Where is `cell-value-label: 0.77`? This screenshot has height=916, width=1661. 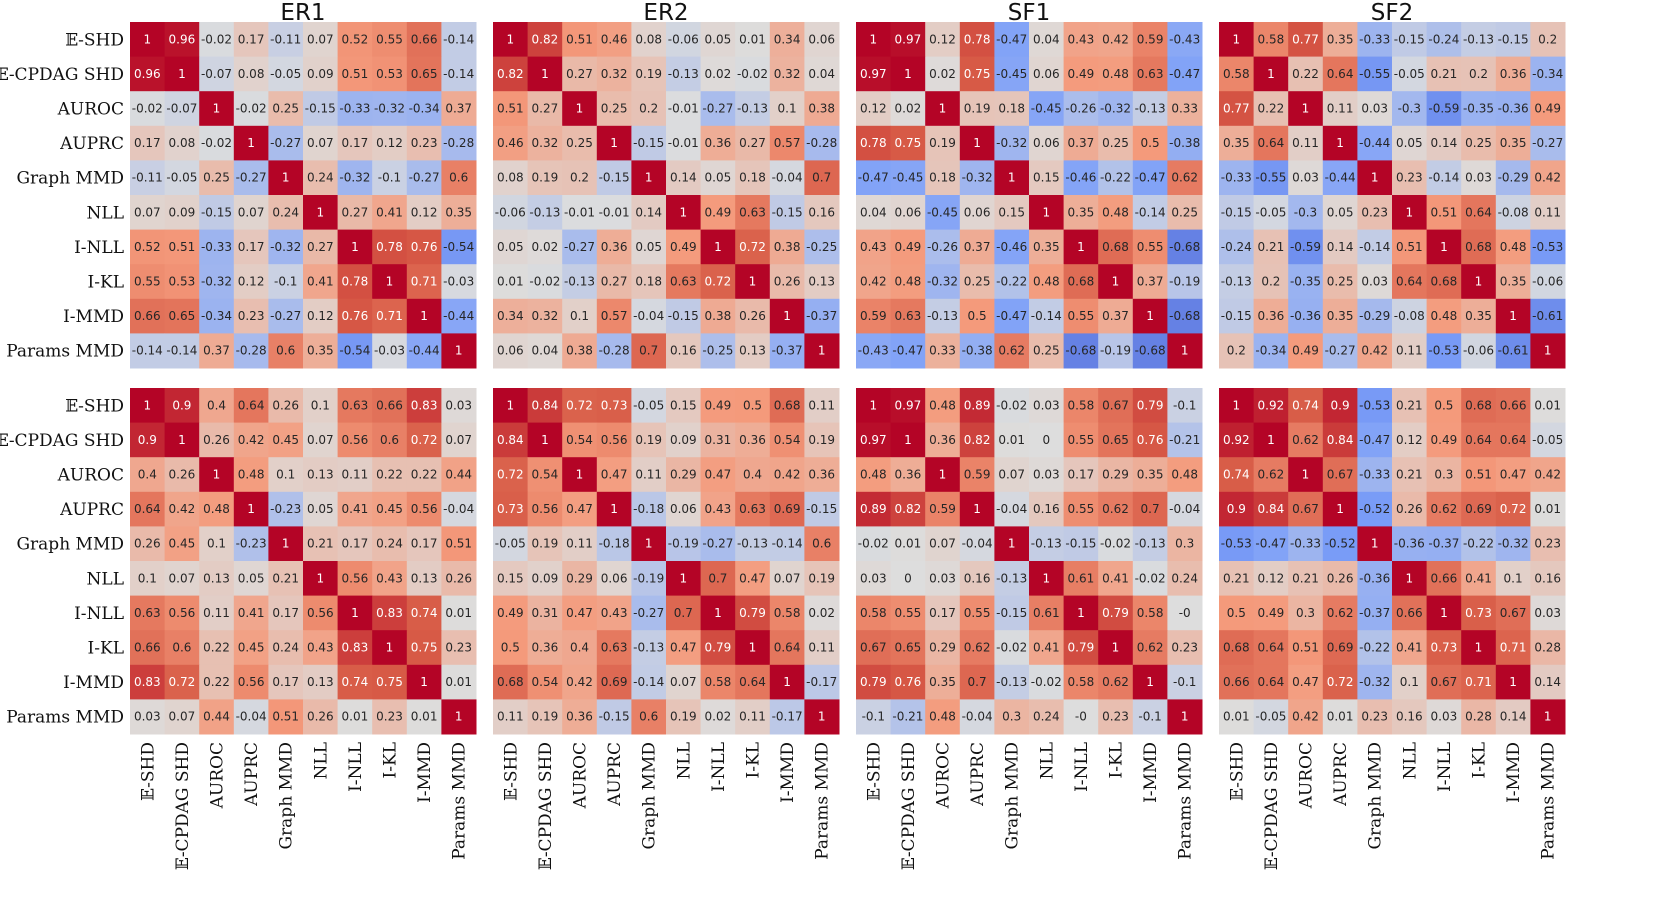
cell-value-label: 0.77 is located at coordinates (1236, 109).